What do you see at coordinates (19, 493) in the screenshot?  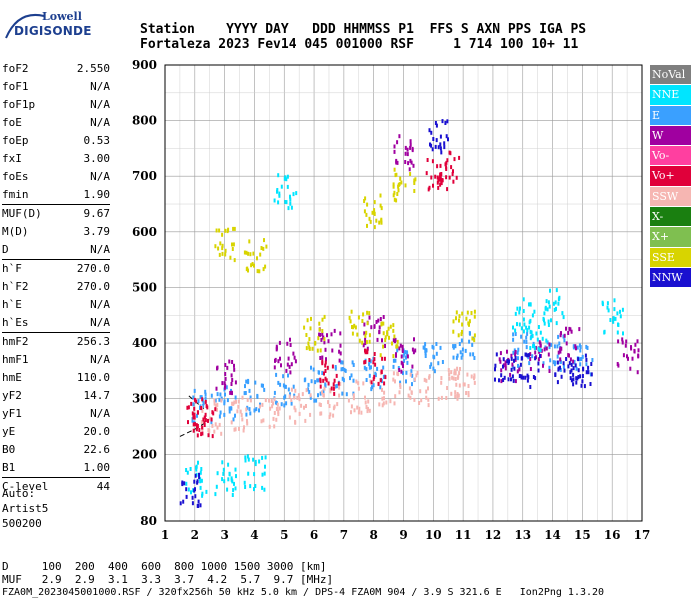 I see `auto-label: Auto:` at bounding box center [19, 493].